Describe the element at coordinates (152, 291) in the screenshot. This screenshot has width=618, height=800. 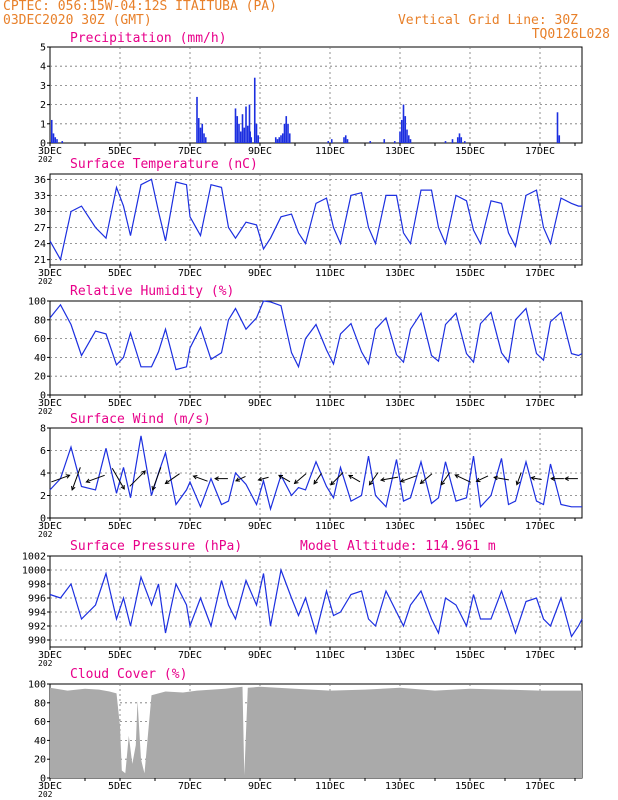
I see `panel-title: Relative Humidity (%)` at that location.